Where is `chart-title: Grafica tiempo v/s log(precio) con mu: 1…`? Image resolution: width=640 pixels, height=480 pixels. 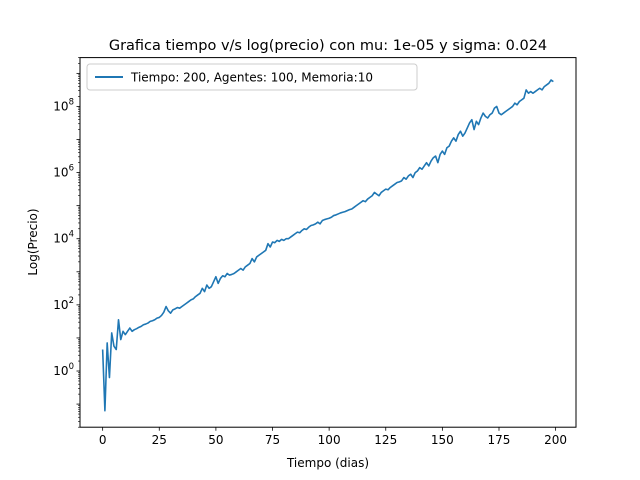
chart-title: Grafica tiempo v/s log(precio) con mu: 1… is located at coordinates (328, 46).